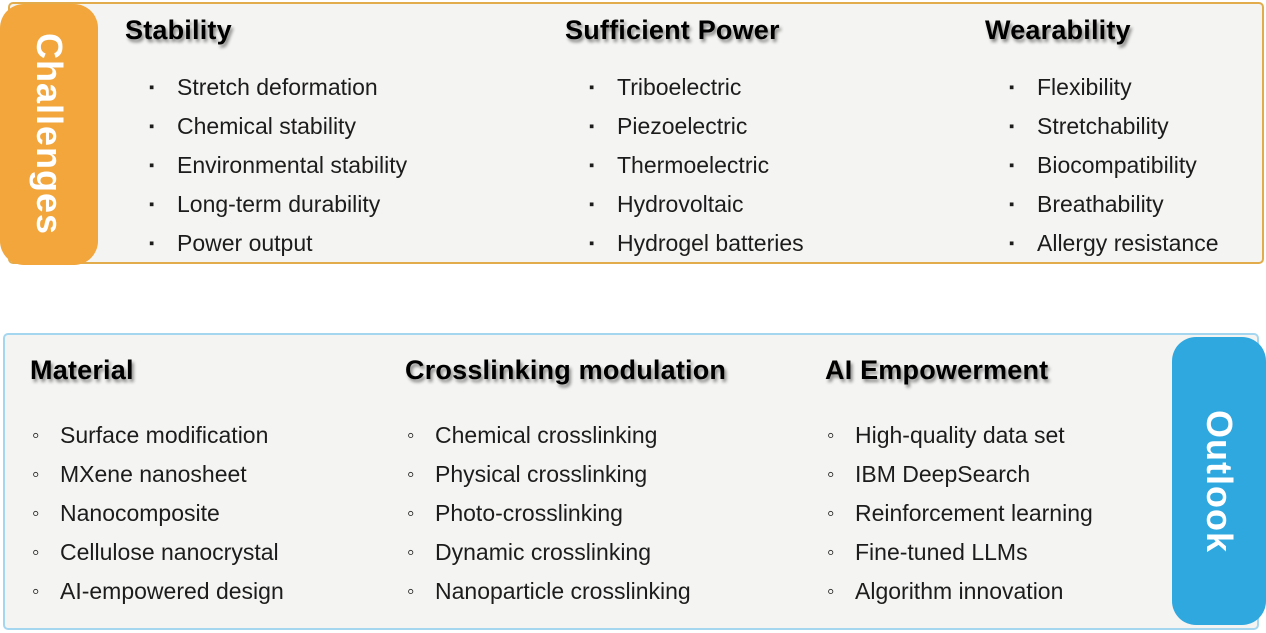 This screenshot has height=633, width=1266. What do you see at coordinates (682, 126) in the screenshot?
I see `list-item-label: Piezoelectric` at bounding box center [682, 126].